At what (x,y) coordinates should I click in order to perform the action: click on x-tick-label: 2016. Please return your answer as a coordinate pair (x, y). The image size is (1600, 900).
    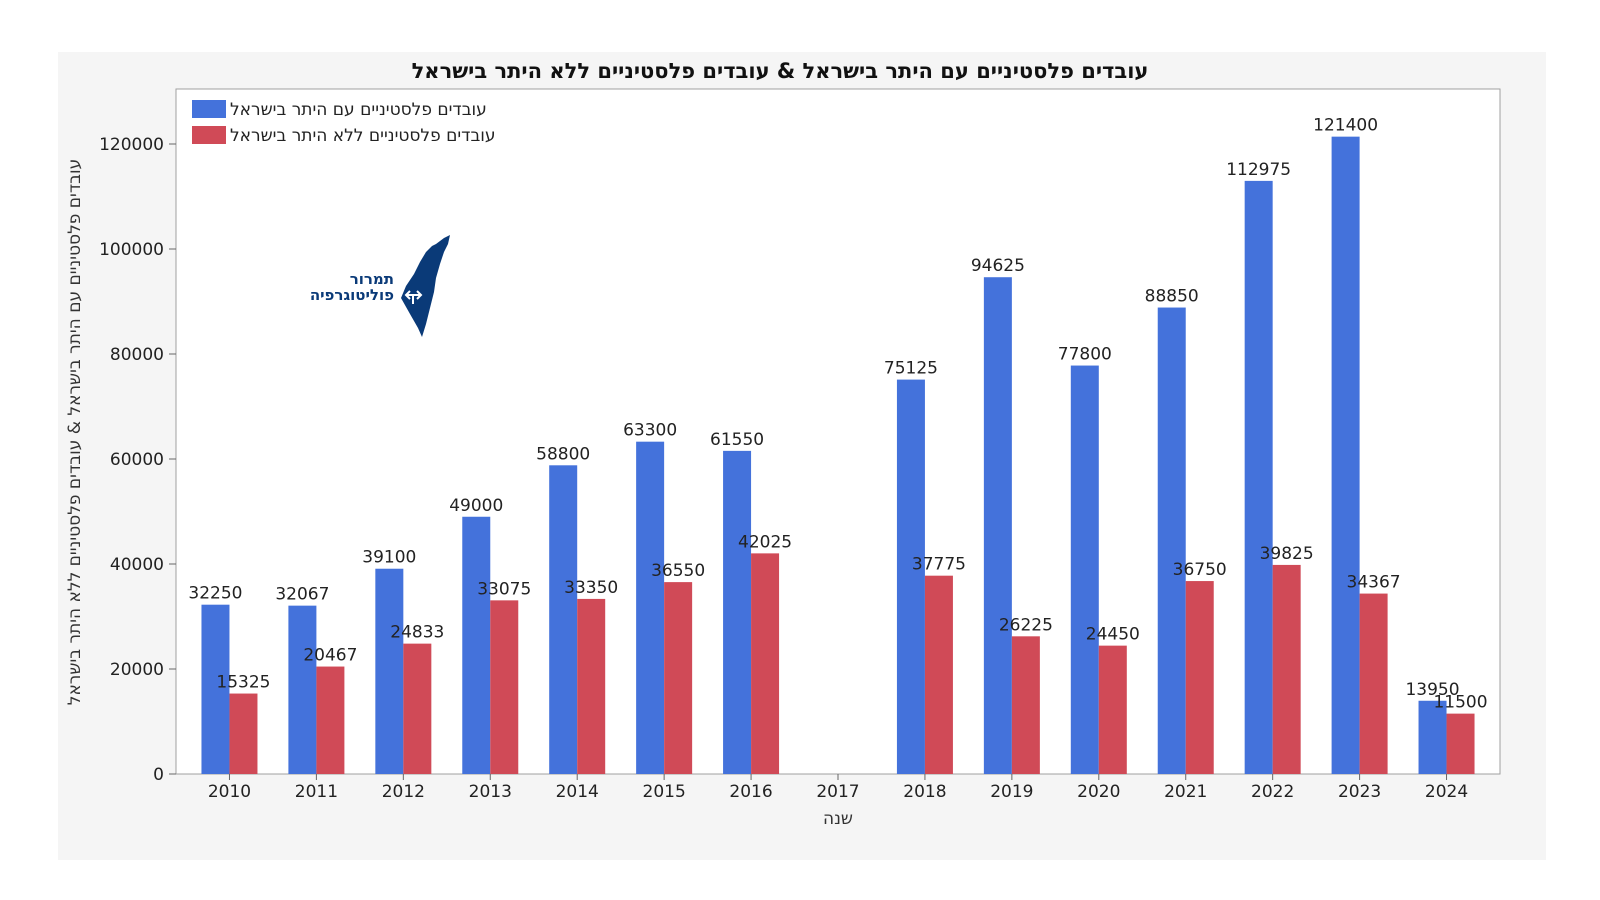
    Looking at the image, I should click on (750, 792).